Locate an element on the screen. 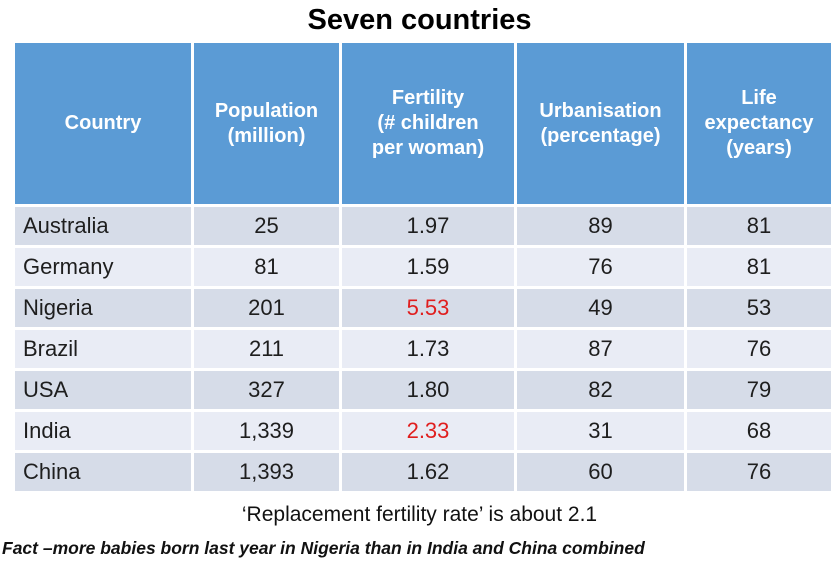 This screenshot has width=839, height=567. page-title: Seven countries is located at coordinates (419, 20).